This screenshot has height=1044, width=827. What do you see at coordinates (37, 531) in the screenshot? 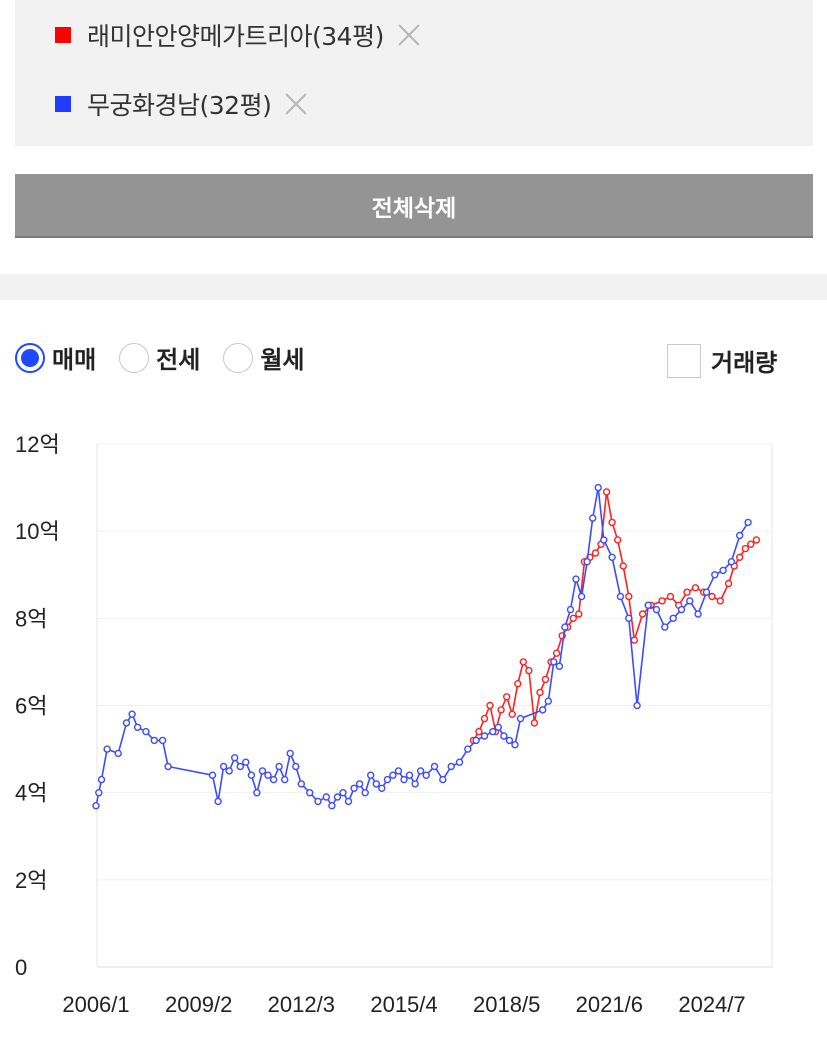
I see `y-tick-label: 10억` at bounding box center [37, 531].